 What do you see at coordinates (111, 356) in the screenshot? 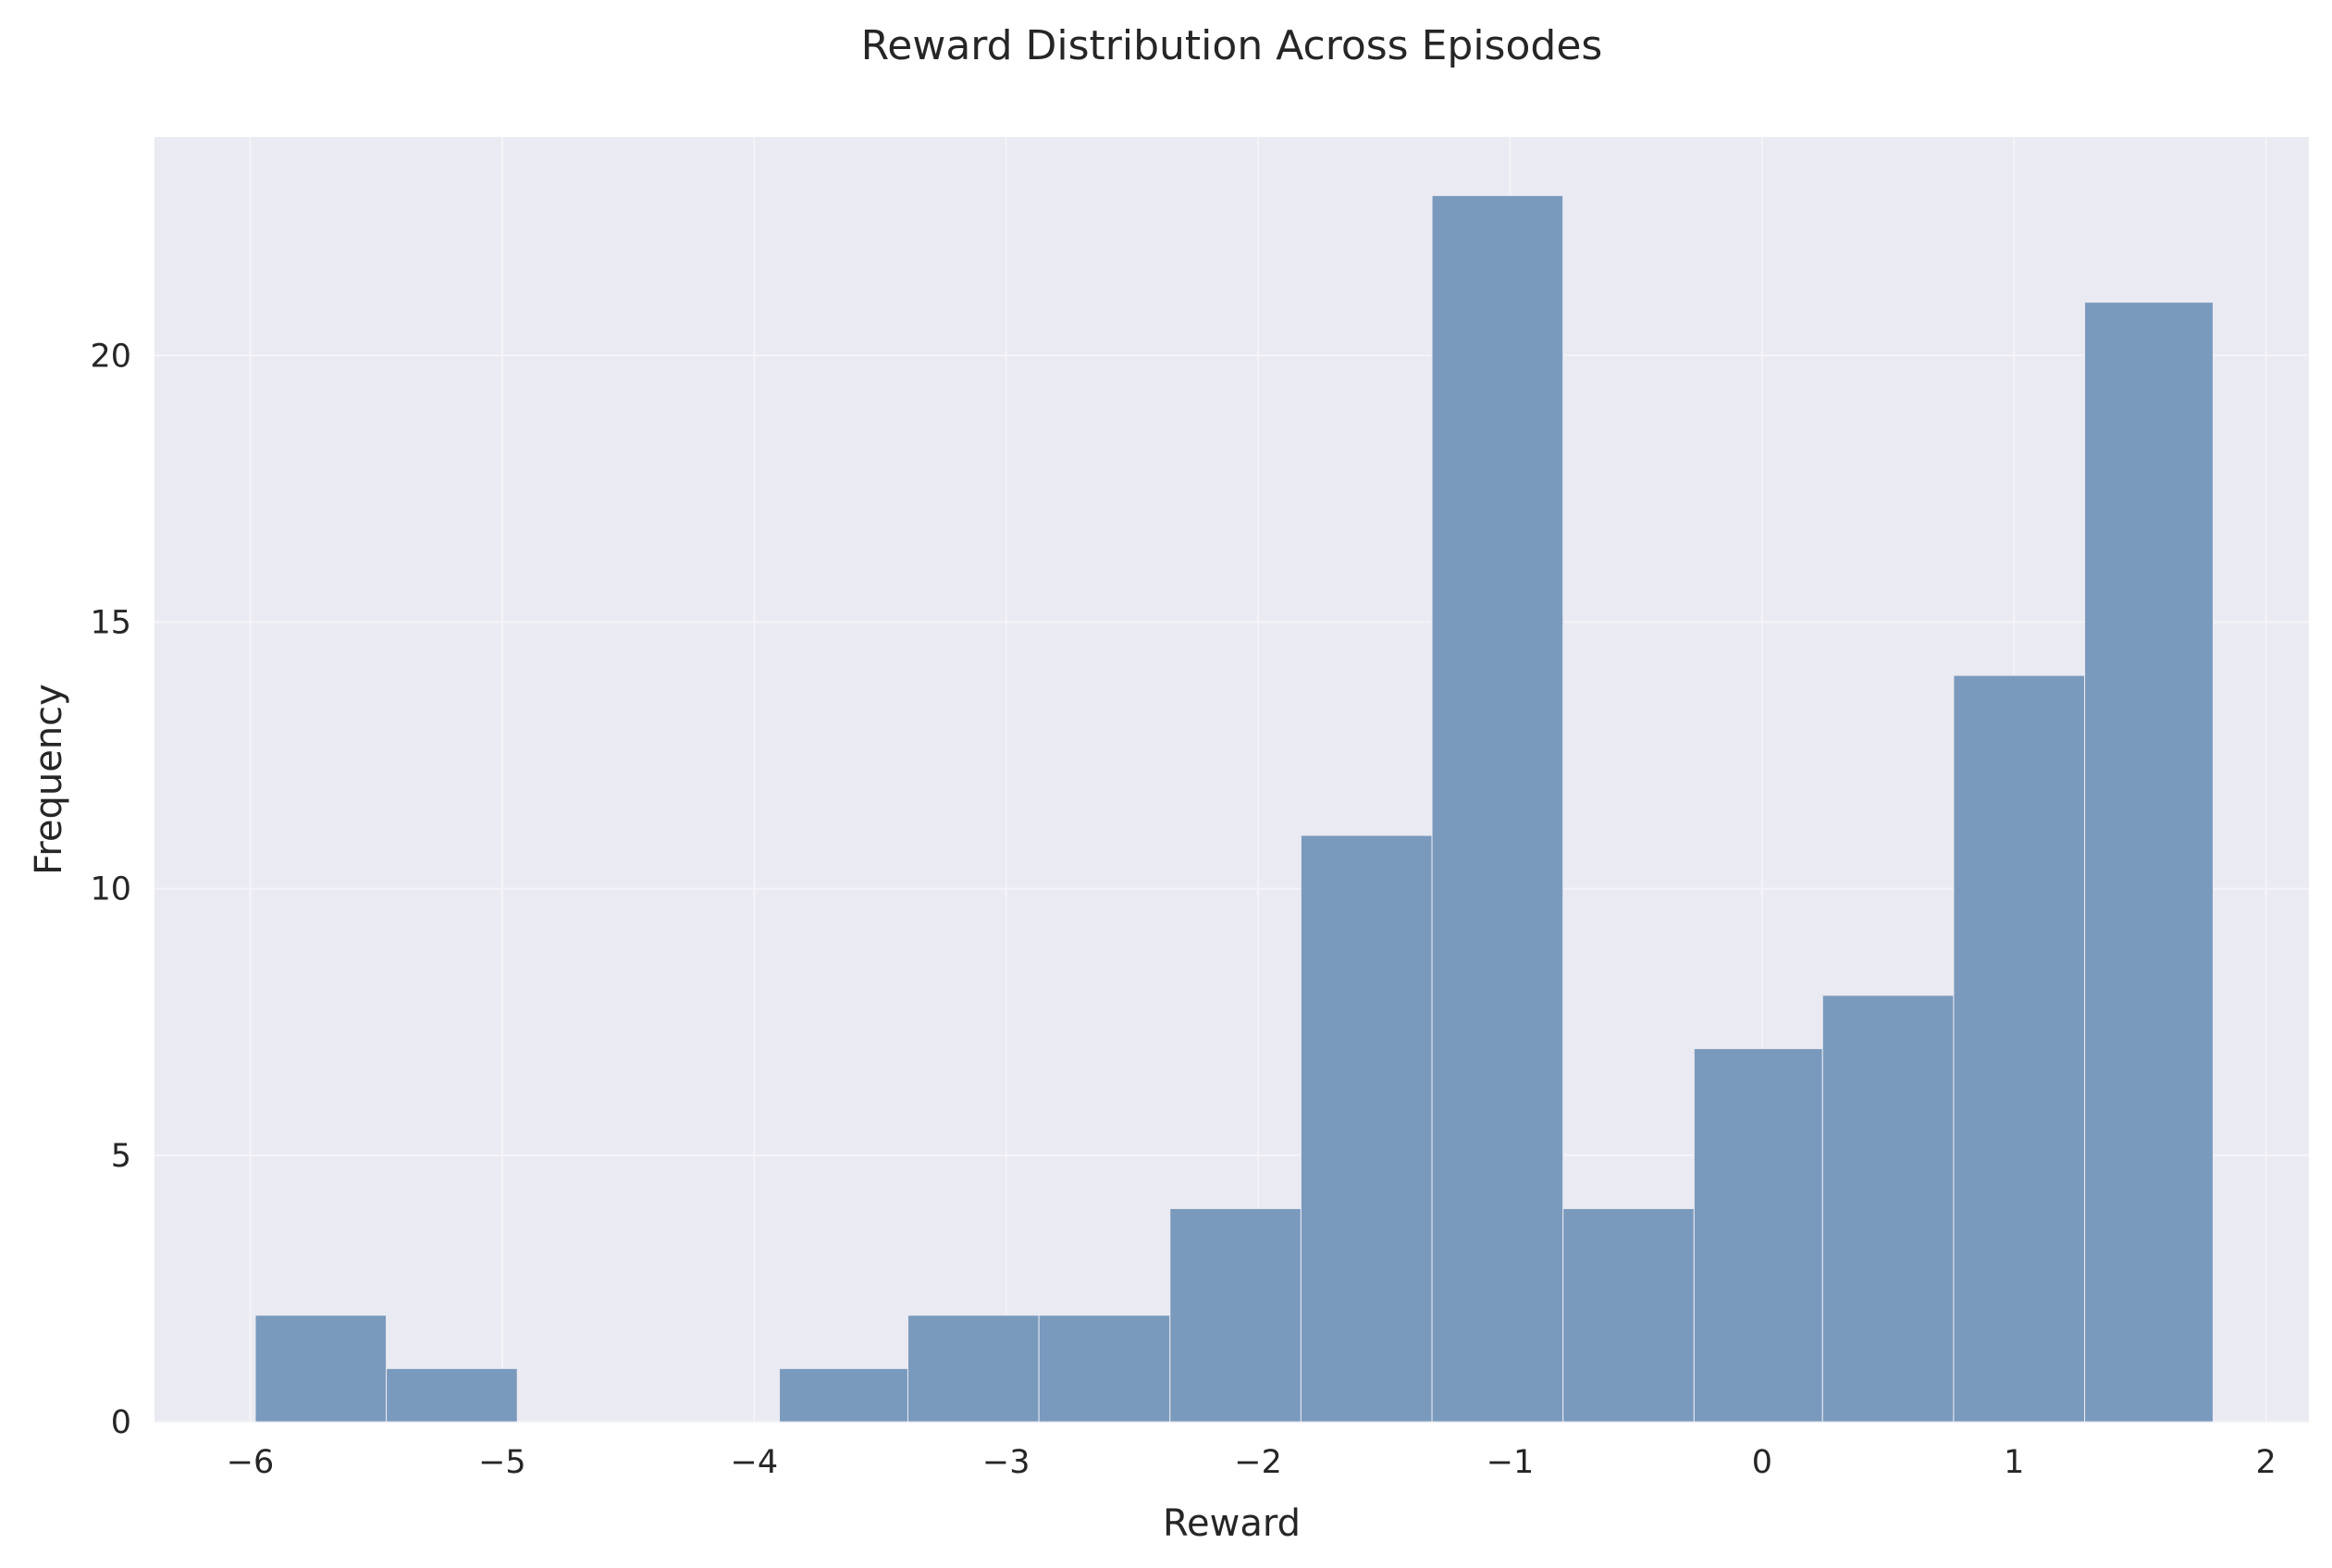
I see `y-tick-label: 20` at bounding box center [111, 356].